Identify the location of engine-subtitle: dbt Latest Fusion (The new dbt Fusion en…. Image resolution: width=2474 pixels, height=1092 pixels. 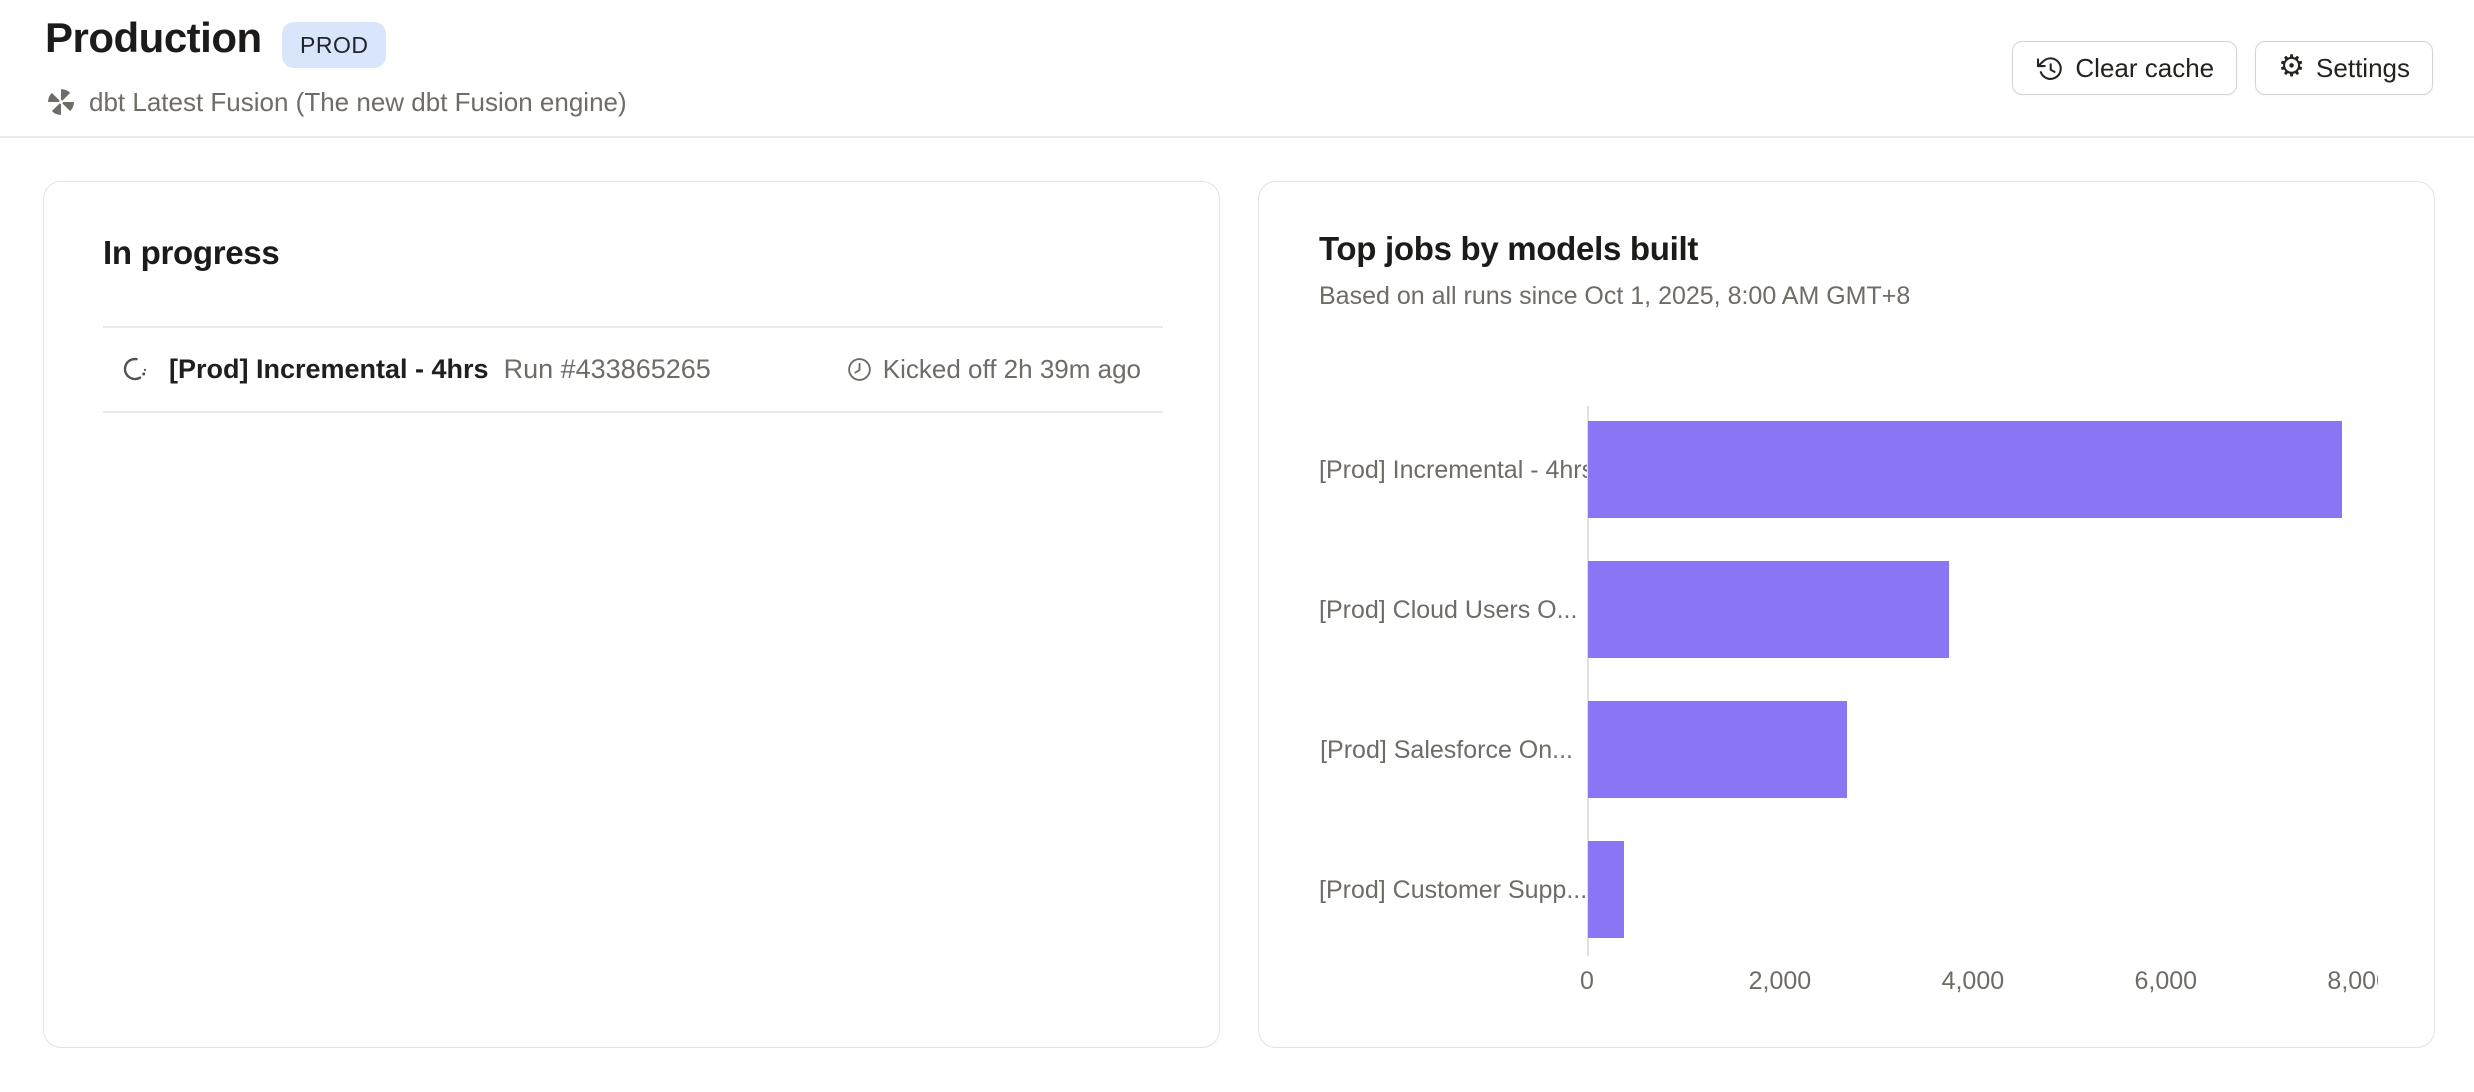
(336, 102).